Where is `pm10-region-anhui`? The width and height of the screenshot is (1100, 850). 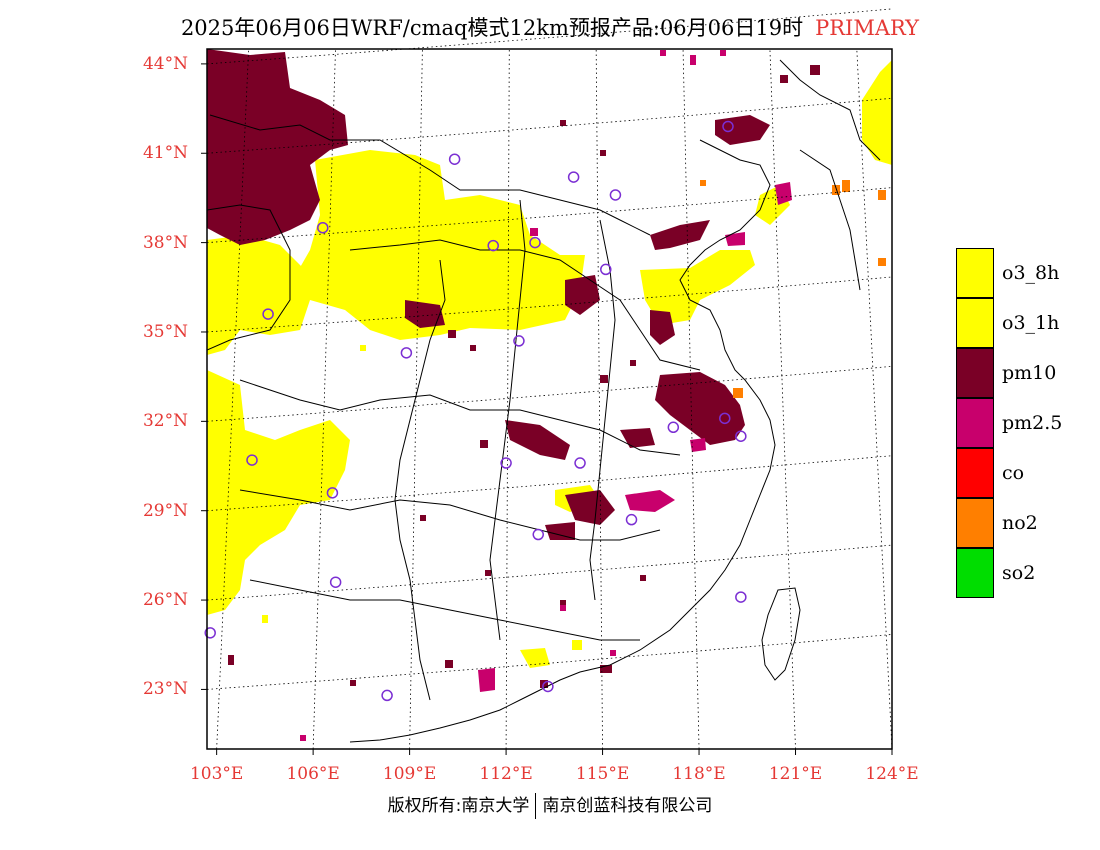
pm10-region-anhui is located at coordinates (637, 438).